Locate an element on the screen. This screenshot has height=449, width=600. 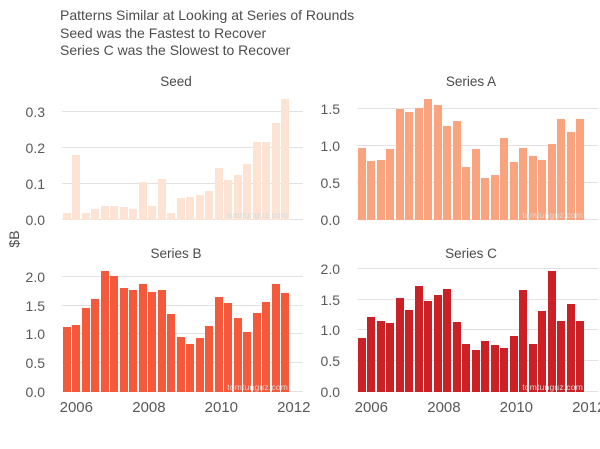
bars-series-c is located at coordinates (471, 328).